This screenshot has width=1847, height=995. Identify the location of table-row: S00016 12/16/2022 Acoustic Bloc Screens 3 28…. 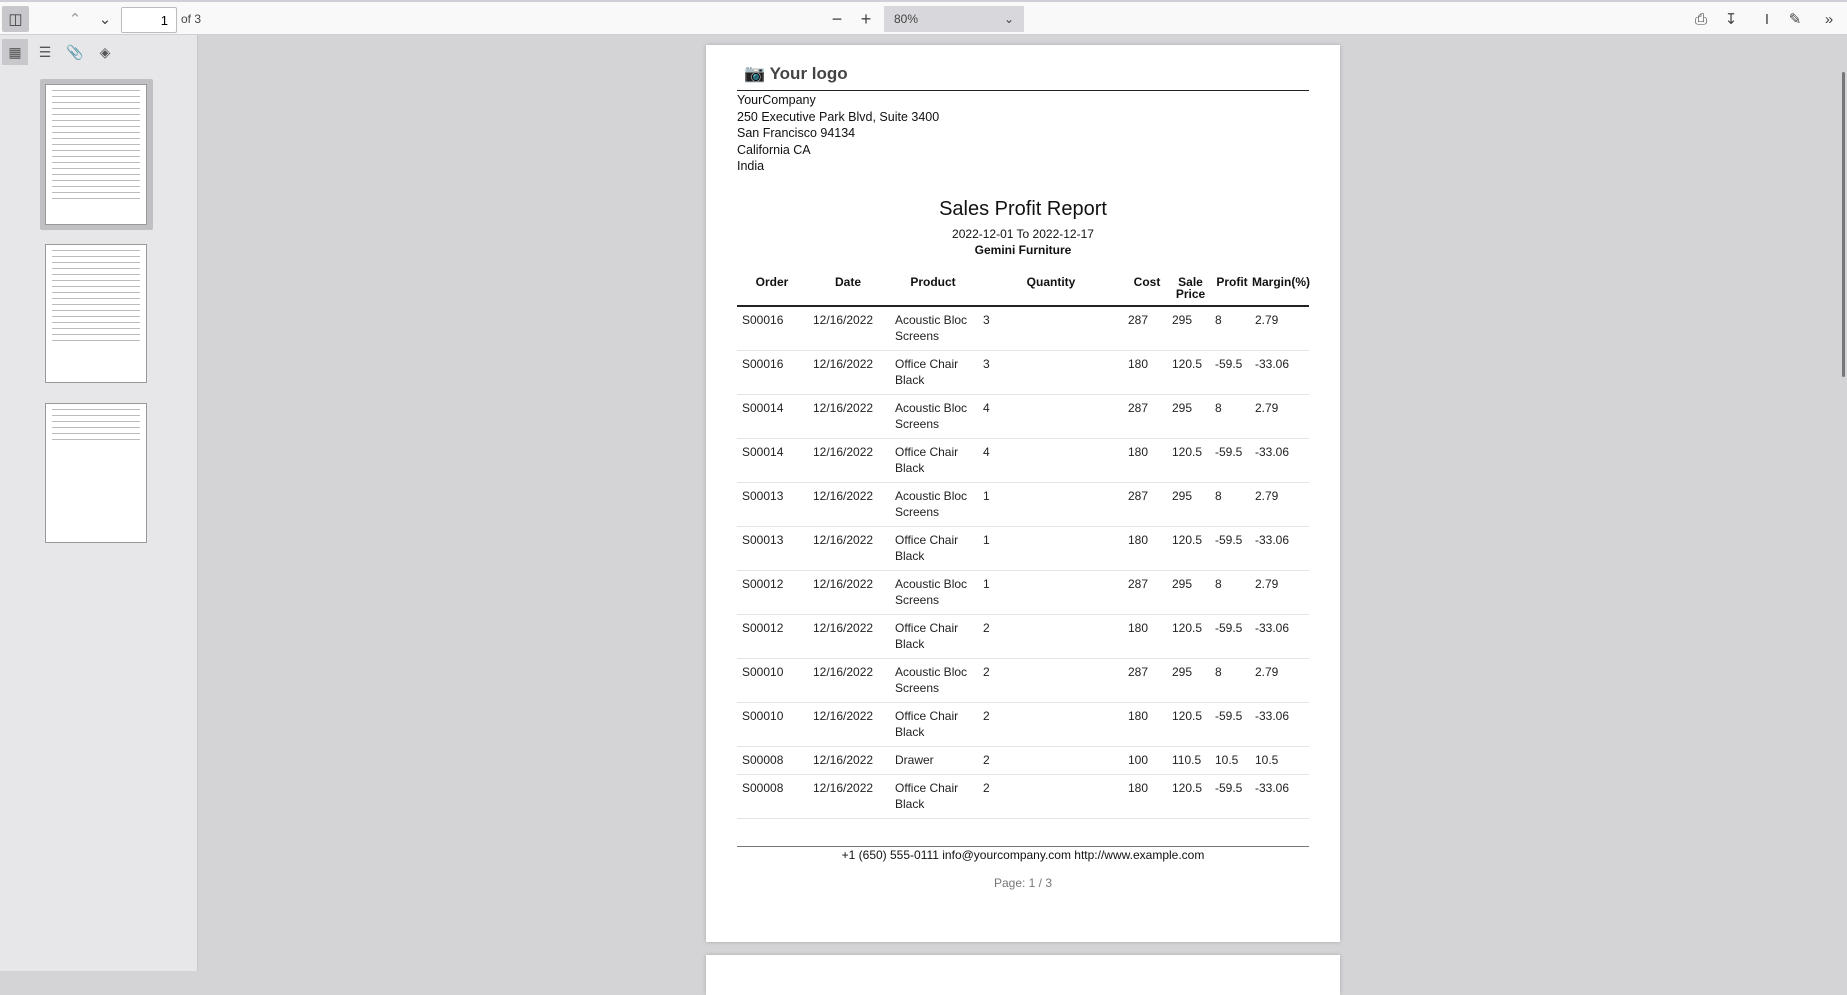
(1023, 328).